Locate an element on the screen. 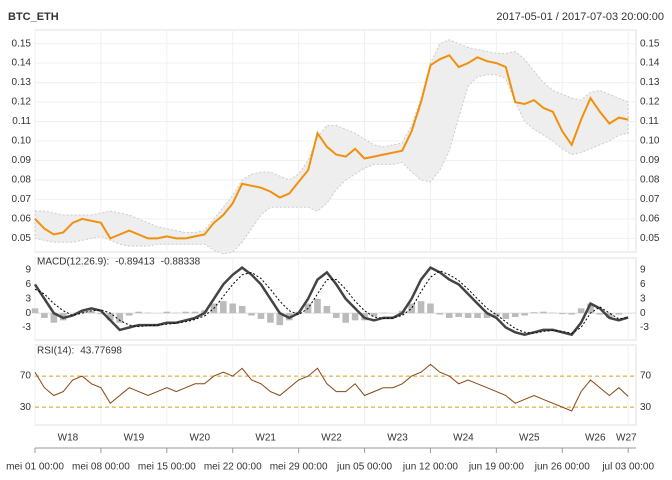  macd-line is located at coordinates (331, 301).